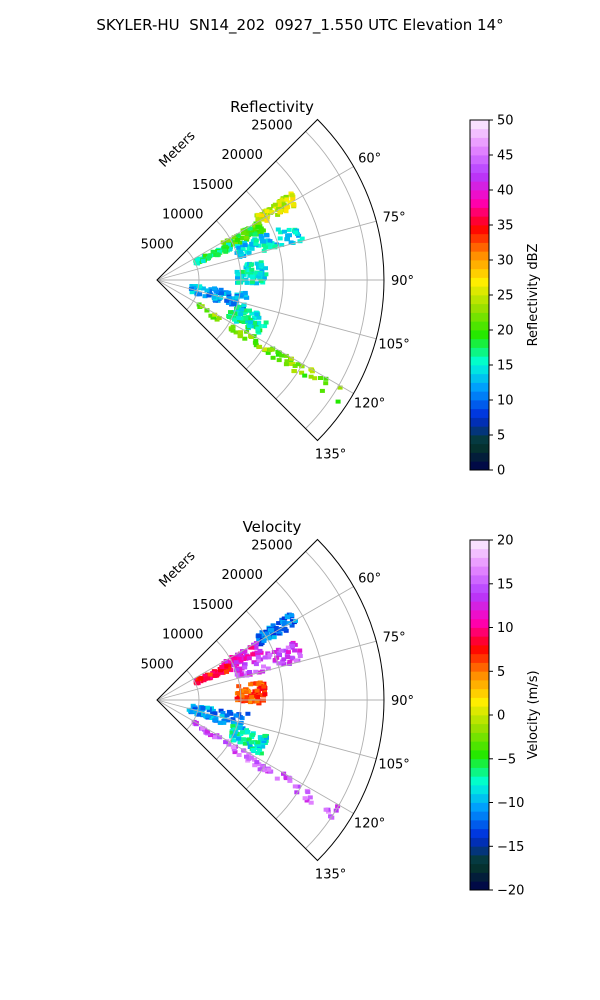 Image resolution: width=600 pixels, height=1000 pixels. I want to click on azimuth-tick-label: 135°, so click(330, 875).